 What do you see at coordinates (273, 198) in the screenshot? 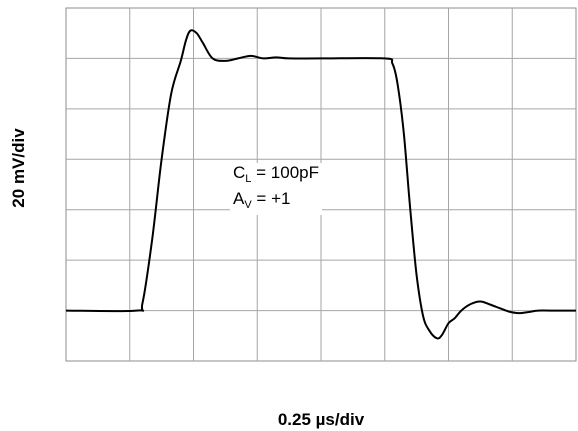
I see `av-value: = +1` at bounding box center [273, 198].